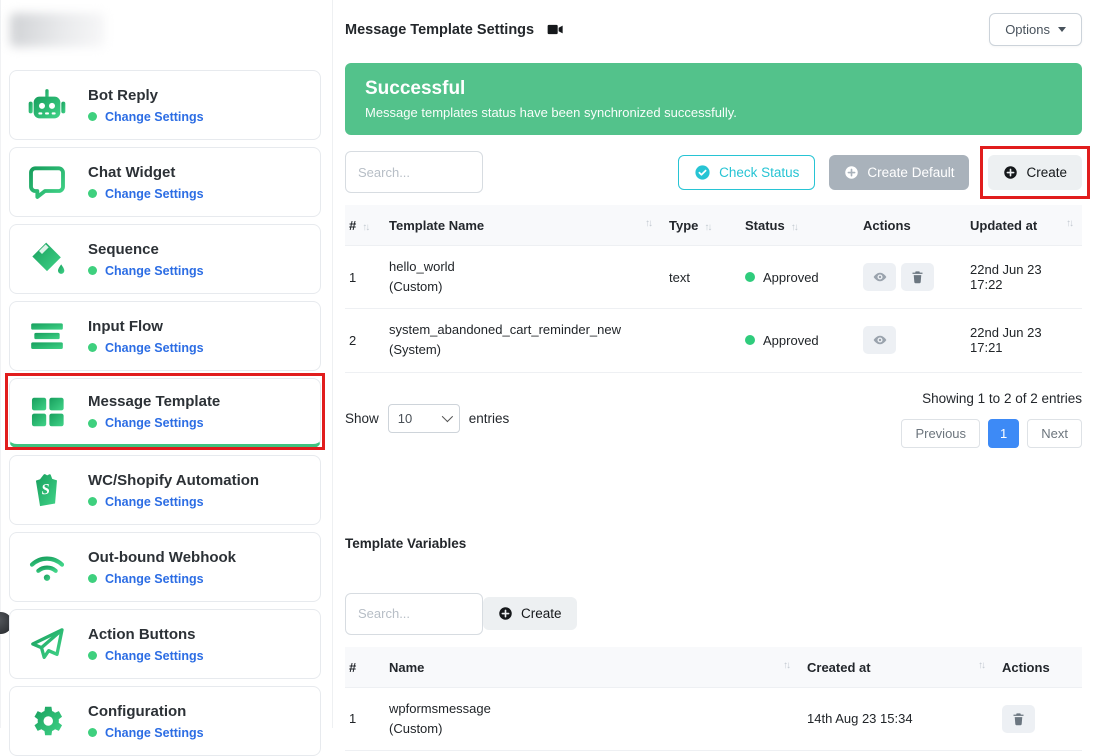 Image resolution: width=1097 pixels, height=756 pixels. Describe the element at coordinates (747, 172) in the screenshot. I see `check-status-button: Check Status` at that location.